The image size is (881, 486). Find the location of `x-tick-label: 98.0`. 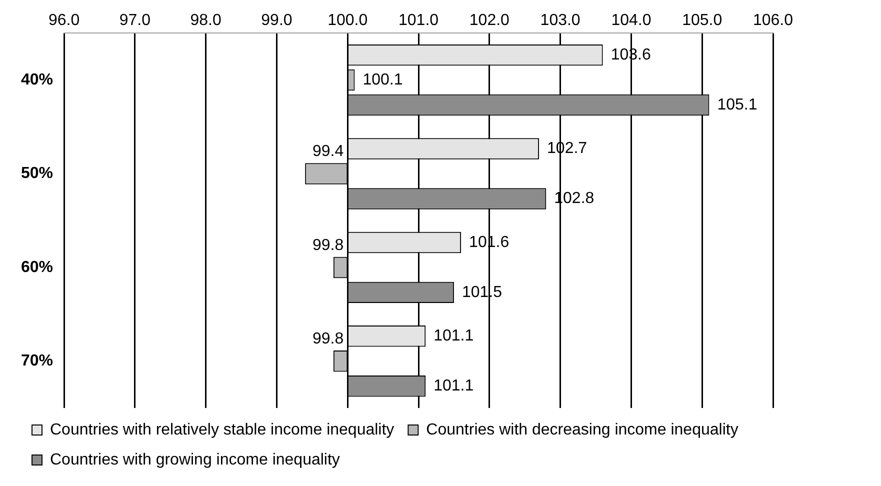

x-tick-label: 98.0 is located at coordinates (206, 21).